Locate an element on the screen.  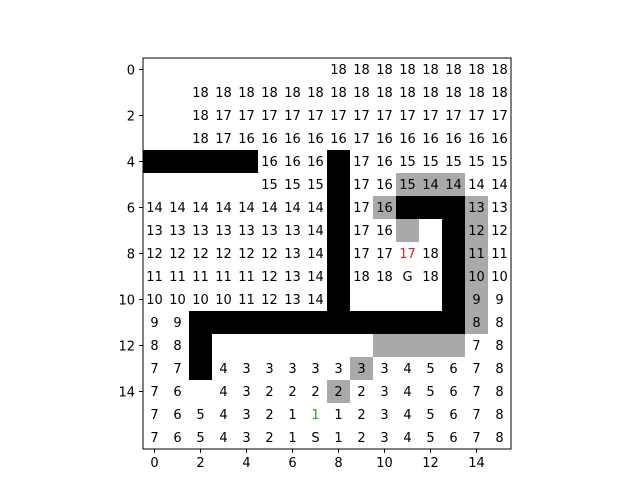
goal-marker: 17 is located at coordinates (407, 254).